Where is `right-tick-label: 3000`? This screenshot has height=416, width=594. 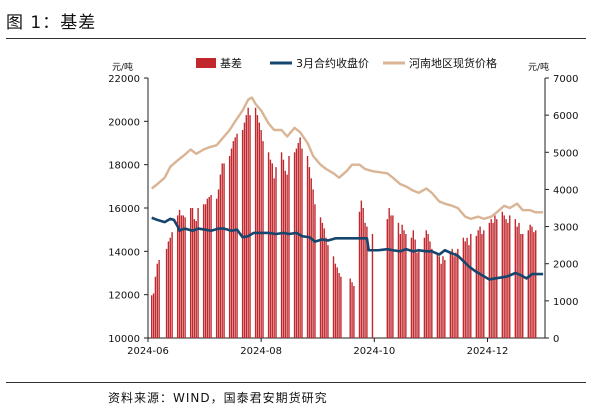
right-tick-label: 3000 is located at coordinates (565, 228).